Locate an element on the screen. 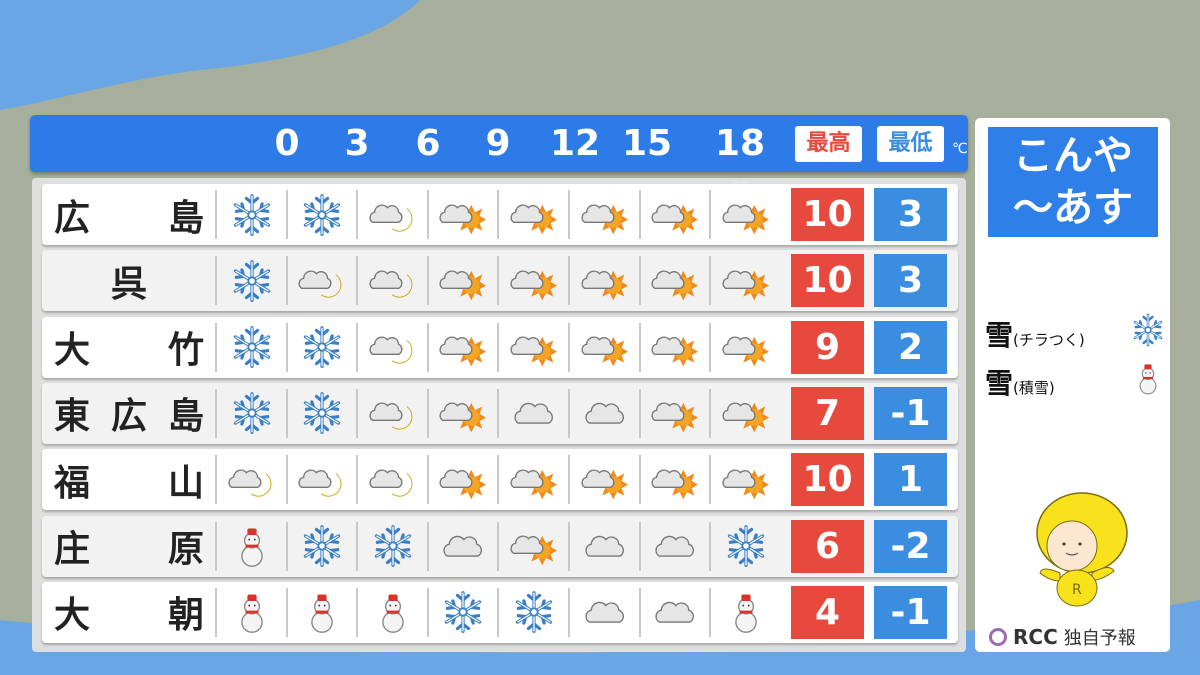 Image resolution: width=1200 pixels, height=675 pixels. low-temp: -1 is located at coordinates (910, 612).